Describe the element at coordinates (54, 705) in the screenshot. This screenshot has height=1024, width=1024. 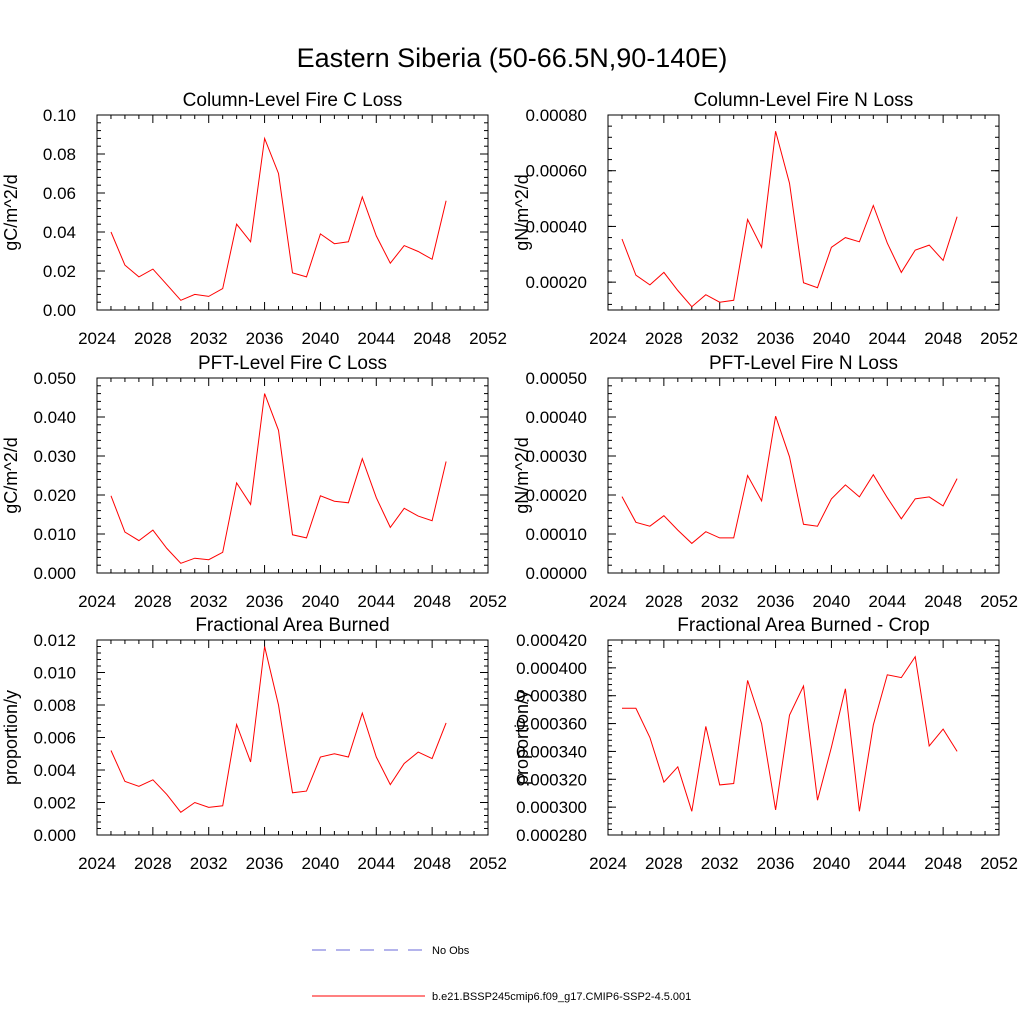
I see `y-tick-label: 0.008` at that location.